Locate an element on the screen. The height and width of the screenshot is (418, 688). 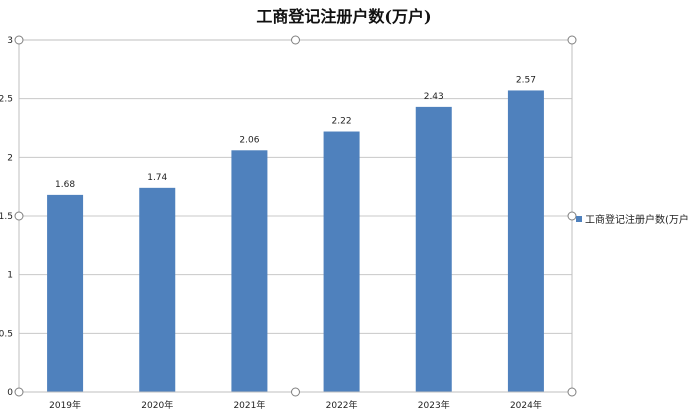
x-tick-label: 2019年 is located at coordinates (65, 405).